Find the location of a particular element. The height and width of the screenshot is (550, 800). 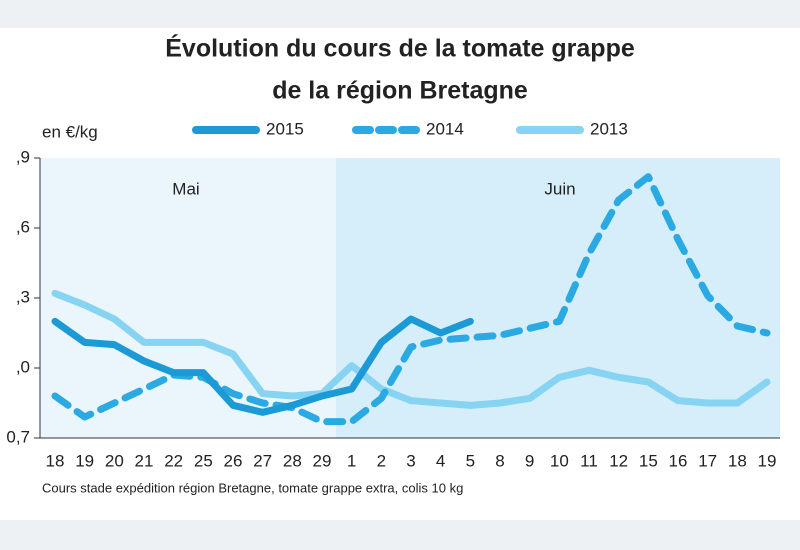

chart-title: Évolution du cours de la tomate grappe is located at coordinates (400, 48).